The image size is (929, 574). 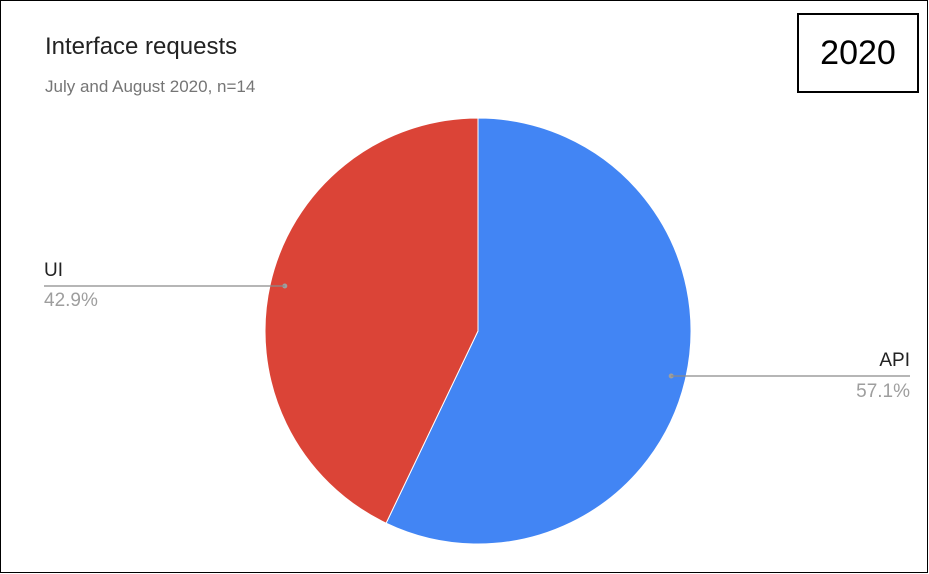 I want to click on chart-title: Interface requests, so click(x=141, y=46).